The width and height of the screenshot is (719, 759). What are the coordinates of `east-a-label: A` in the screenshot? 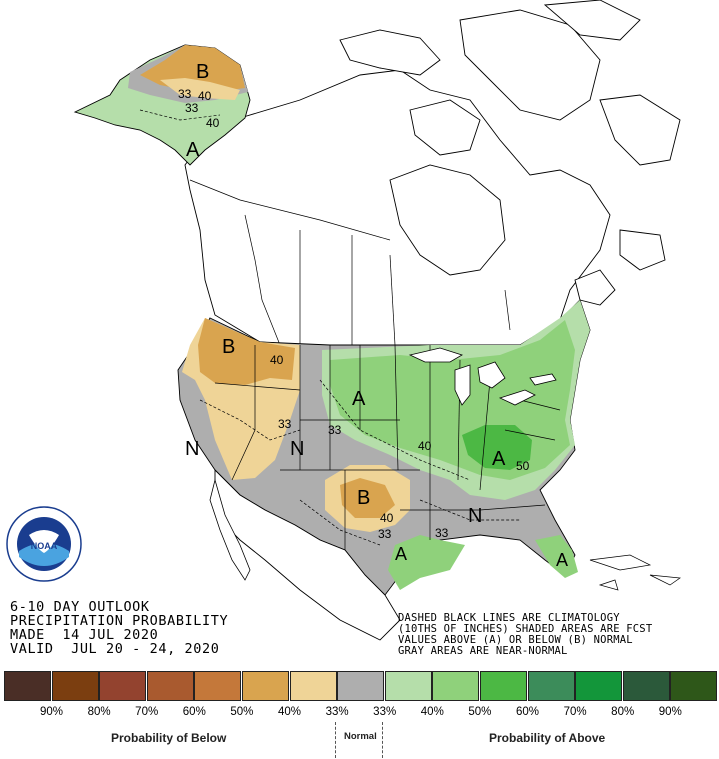 It's located at (499, 459).